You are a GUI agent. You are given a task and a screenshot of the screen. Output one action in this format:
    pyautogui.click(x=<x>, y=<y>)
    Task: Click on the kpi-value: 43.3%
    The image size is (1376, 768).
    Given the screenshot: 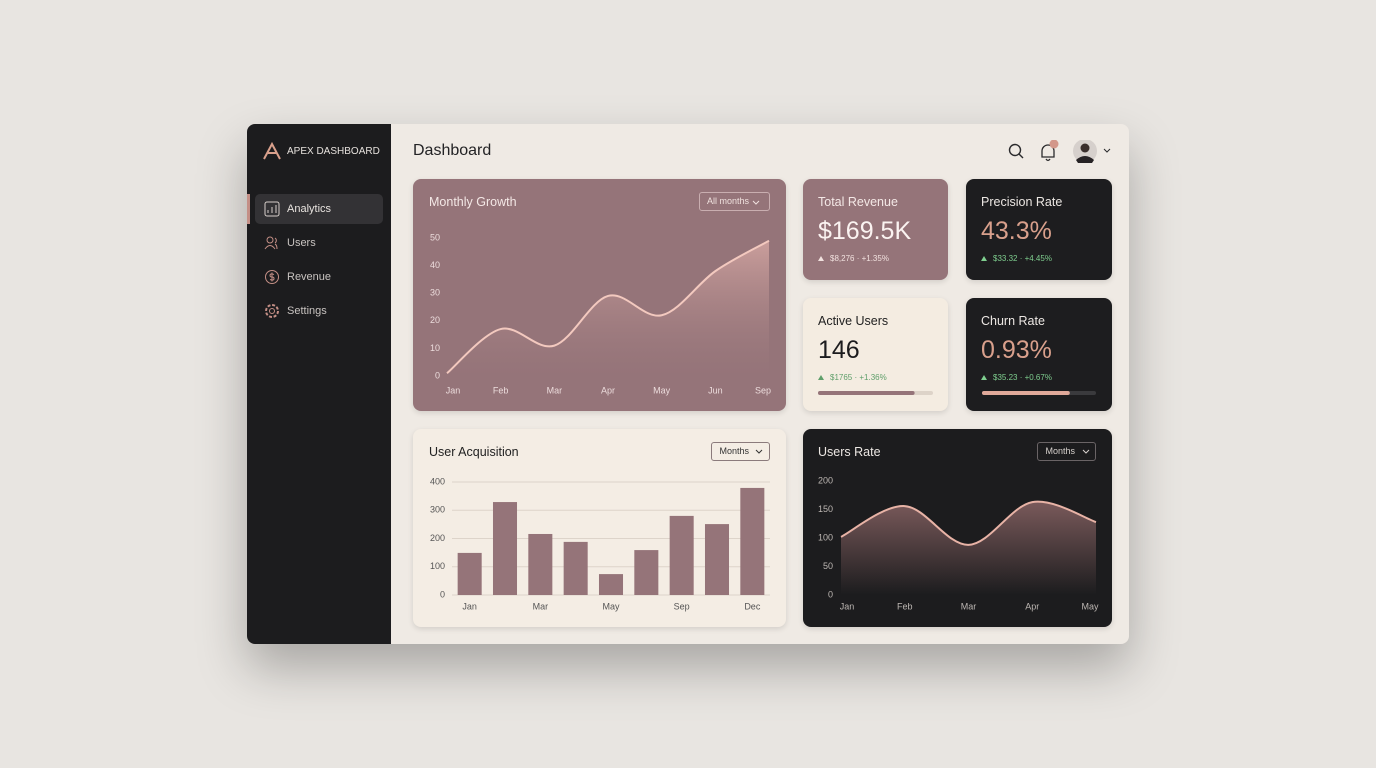 What is the action you would take?
    pyautogui.click(x=1016, y=231)
    